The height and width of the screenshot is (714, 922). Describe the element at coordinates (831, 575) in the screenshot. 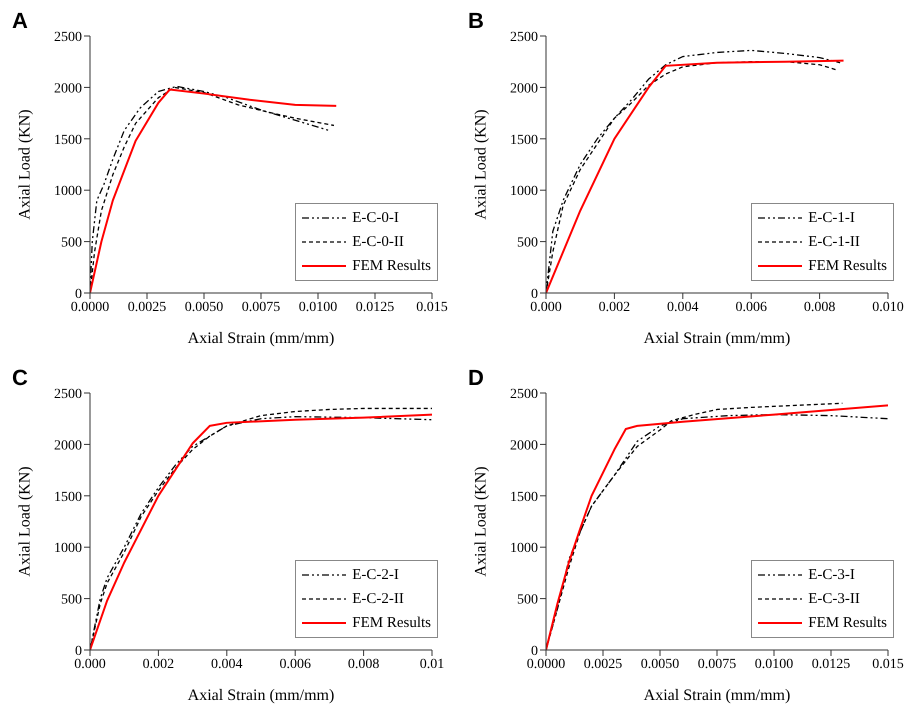

I see `legend-label: E-C-3-I` at that location.